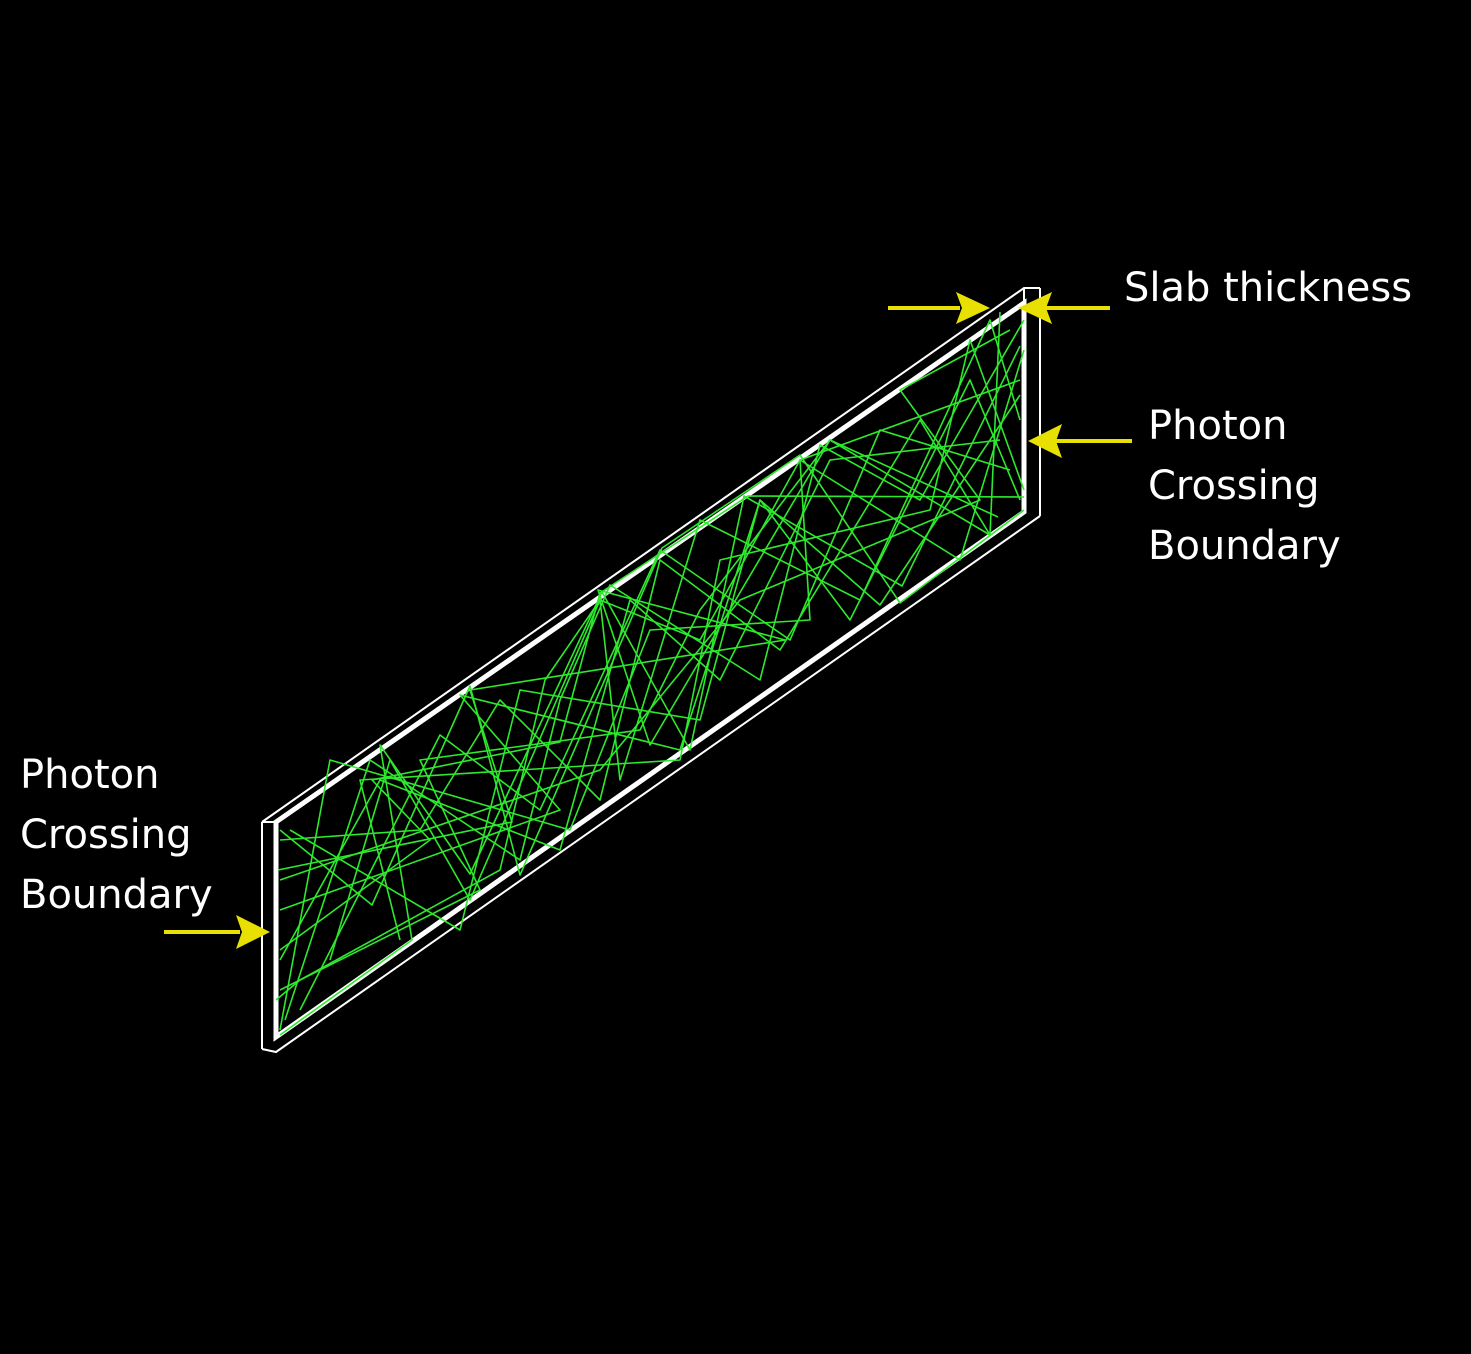 The height and width of the screenshot is (1354, 1471). I want to click on slab-thickness-text: Slab thickness, so click(1268, 288).